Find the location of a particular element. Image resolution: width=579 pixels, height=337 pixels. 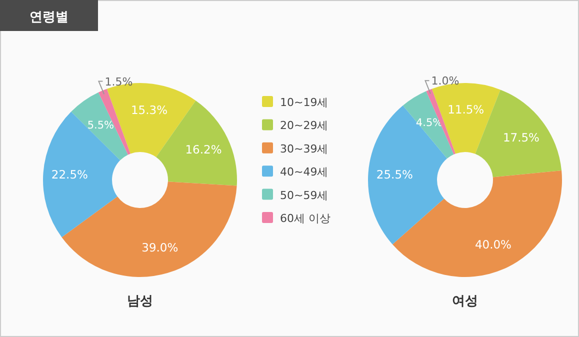

data-label: 5.5% is located at coordinates (100, 126).